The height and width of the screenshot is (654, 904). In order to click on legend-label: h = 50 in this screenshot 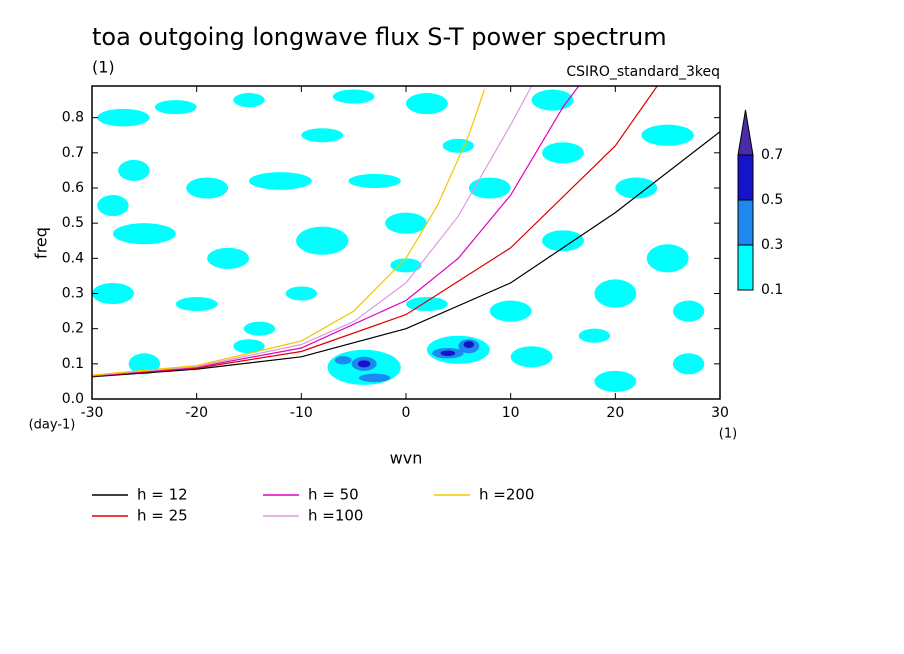, I will do `click(333, 495)`.